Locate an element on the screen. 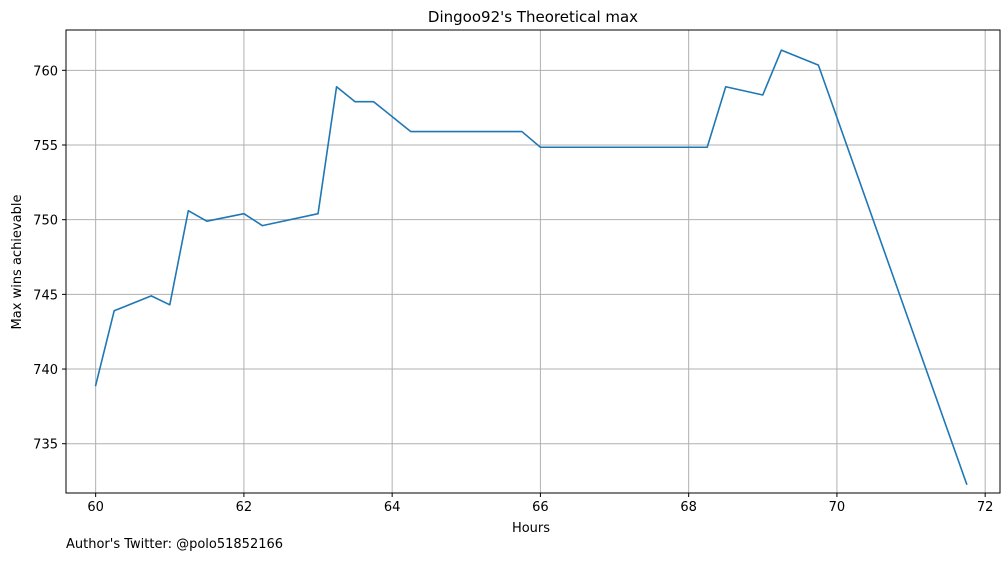  x-tick-label: 62 is located at coordinates (244, 507).